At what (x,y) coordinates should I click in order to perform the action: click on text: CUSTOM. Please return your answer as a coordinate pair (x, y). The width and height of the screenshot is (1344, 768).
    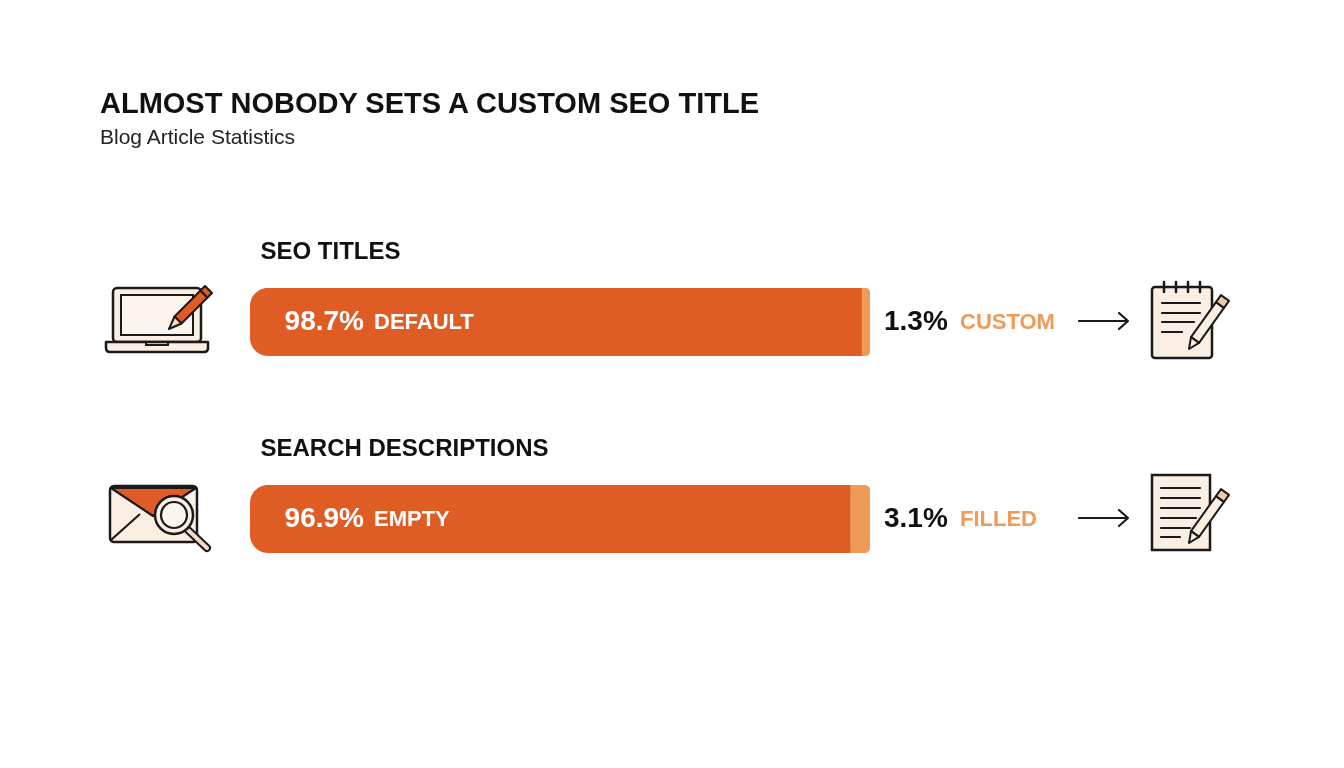
    Looking at the image, I should click on (1007, 321).